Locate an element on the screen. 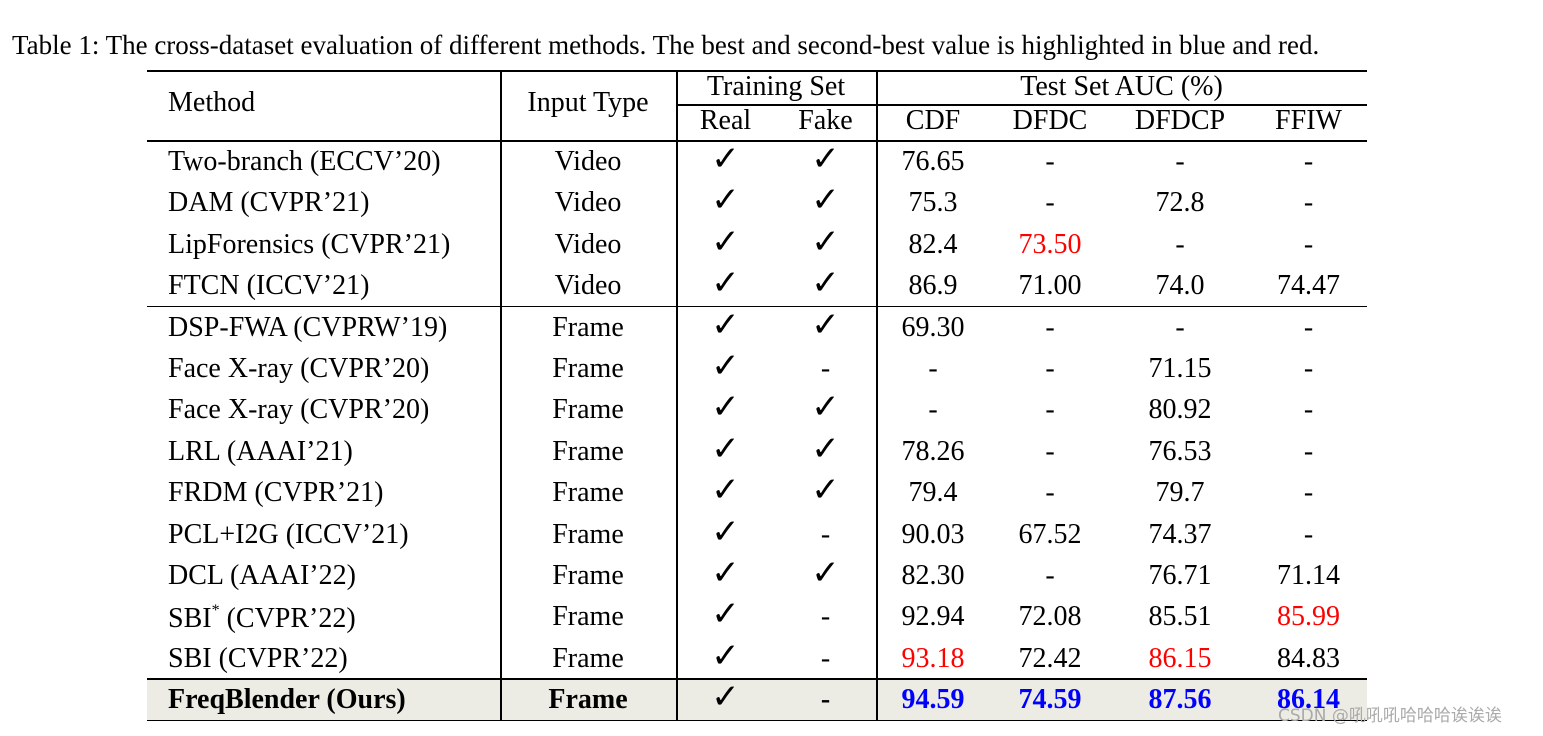 This screenshot has height=736, width=1543. superscript: * is located at coordinates (215, 611).